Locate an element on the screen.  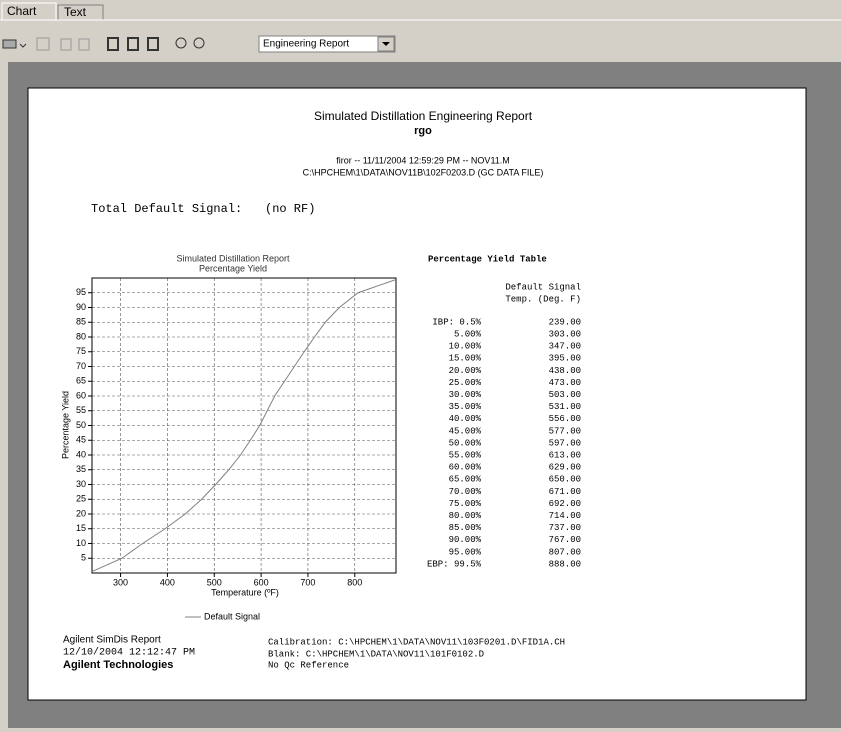
table-cell: 5.00% is located at coordinates (468, 334).